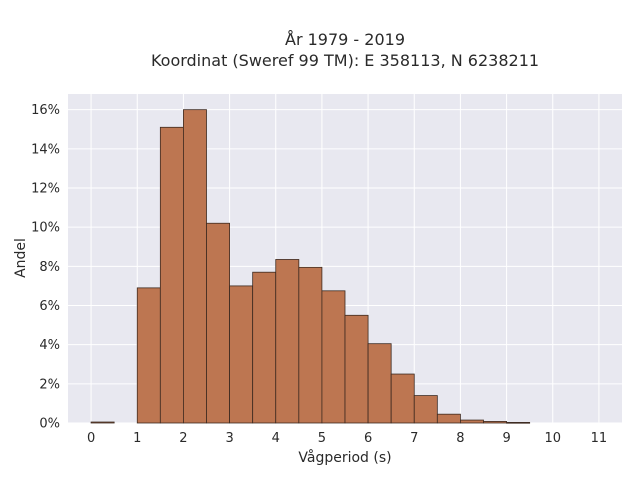  I want to click on histogram-bar-6.5, so click(402, 398).